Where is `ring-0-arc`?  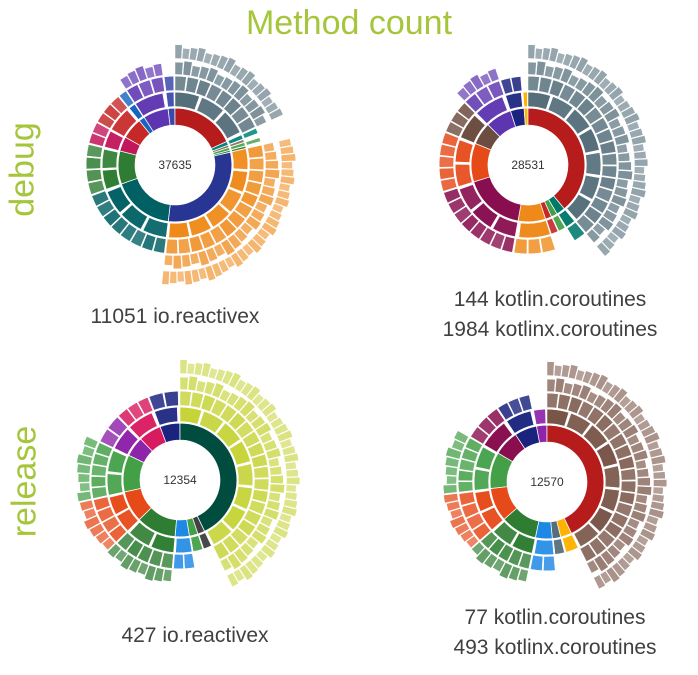 ring-0-arc is located at coordinates (208, 477).